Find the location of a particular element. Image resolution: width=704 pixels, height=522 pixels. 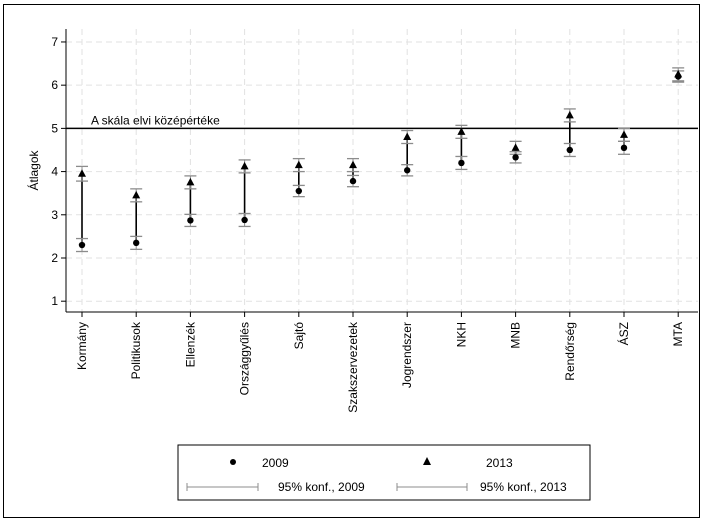

x-tick-label-0: Kormány is located at coordinates (82, 346).